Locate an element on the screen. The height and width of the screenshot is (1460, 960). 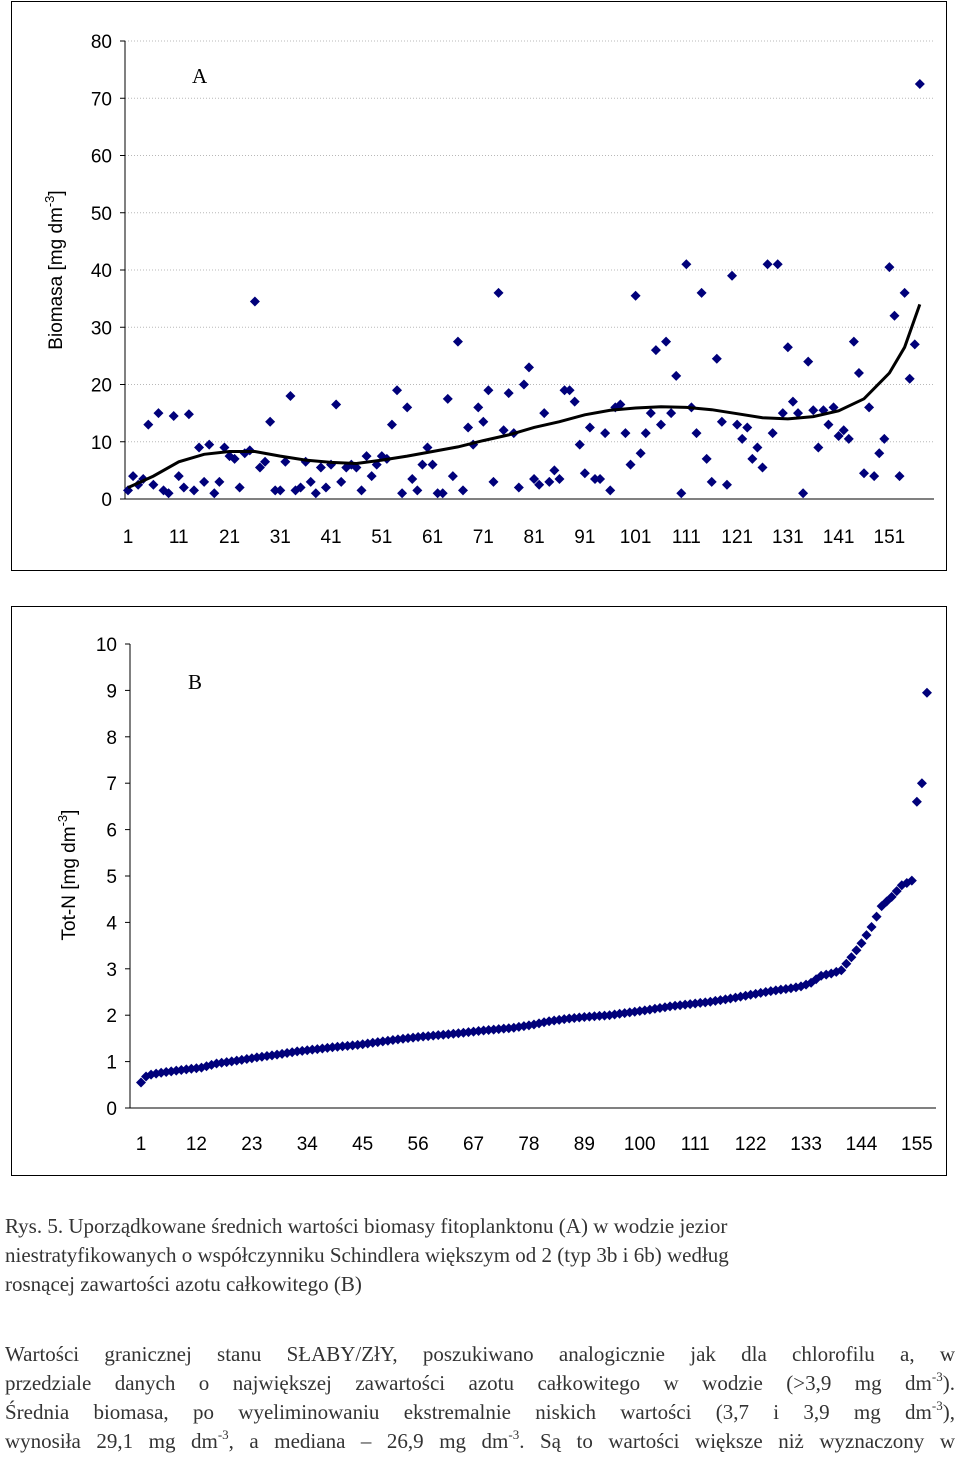
x-tick-label: 151 is located at coordinates (890, 537).